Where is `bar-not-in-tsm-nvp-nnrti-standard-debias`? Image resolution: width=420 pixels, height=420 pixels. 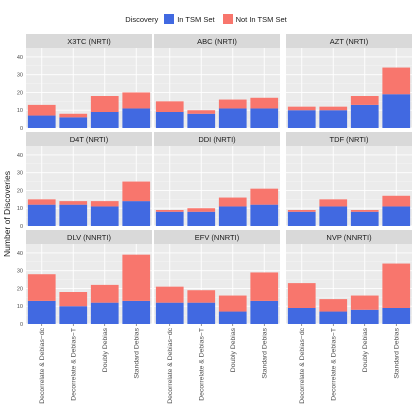
bar-not-in-tsm-nvp-nnrti-standard-debias is located at coordinates (396, 285).